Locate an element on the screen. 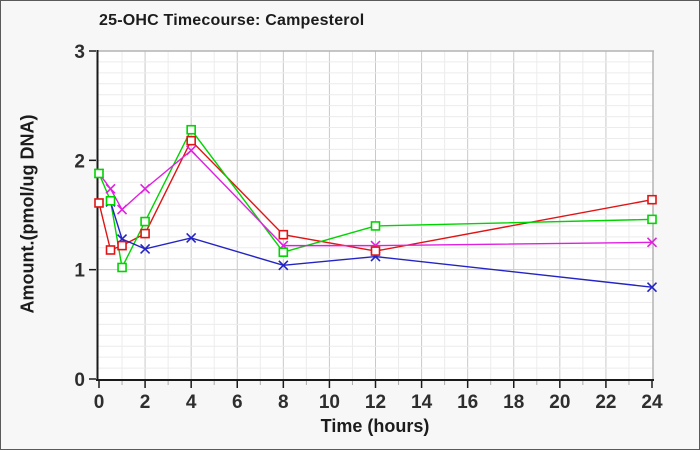 The image size is (700, 450). x-axis-title: Time (hours) is located at coordinates (375, 426).